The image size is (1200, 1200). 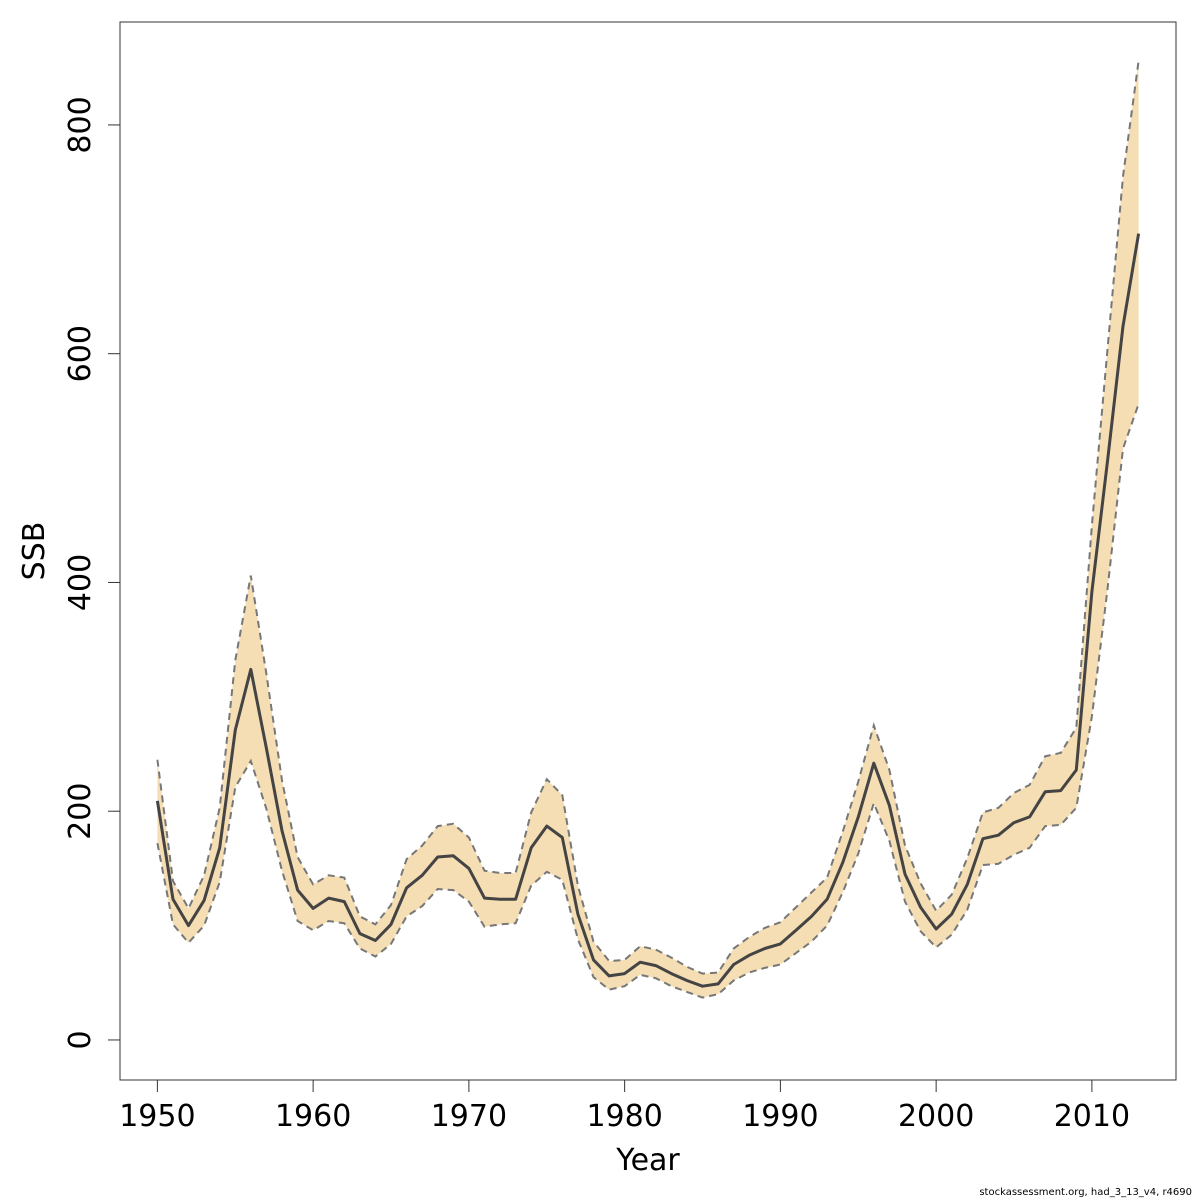 I want to click on y-tick-label: 800, so click(x=80, y=124).